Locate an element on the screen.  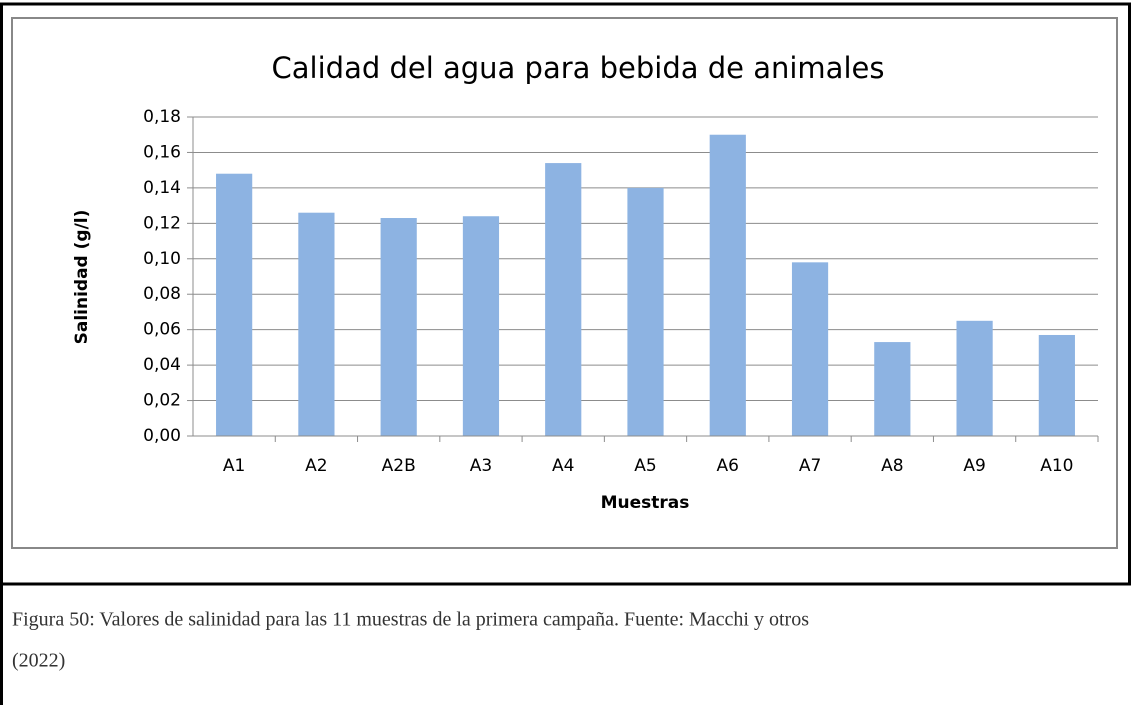
x-tick-label: A9 is located at coordinates (974, 466).